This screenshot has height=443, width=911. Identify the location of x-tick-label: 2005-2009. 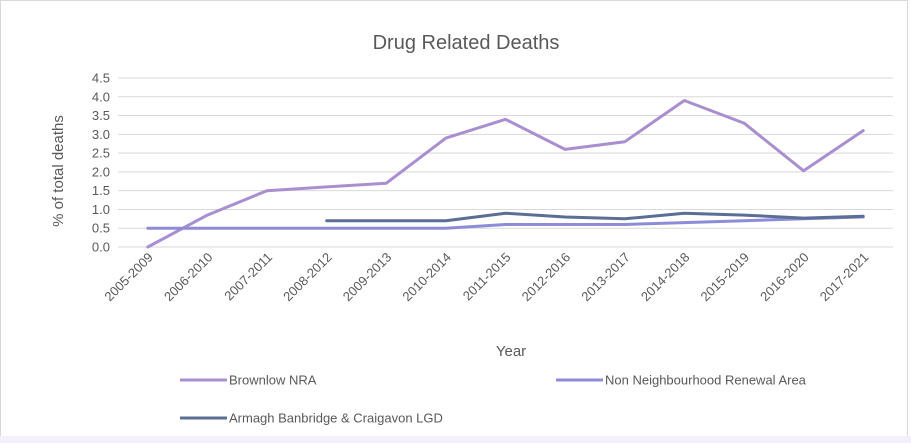
(128, 277).